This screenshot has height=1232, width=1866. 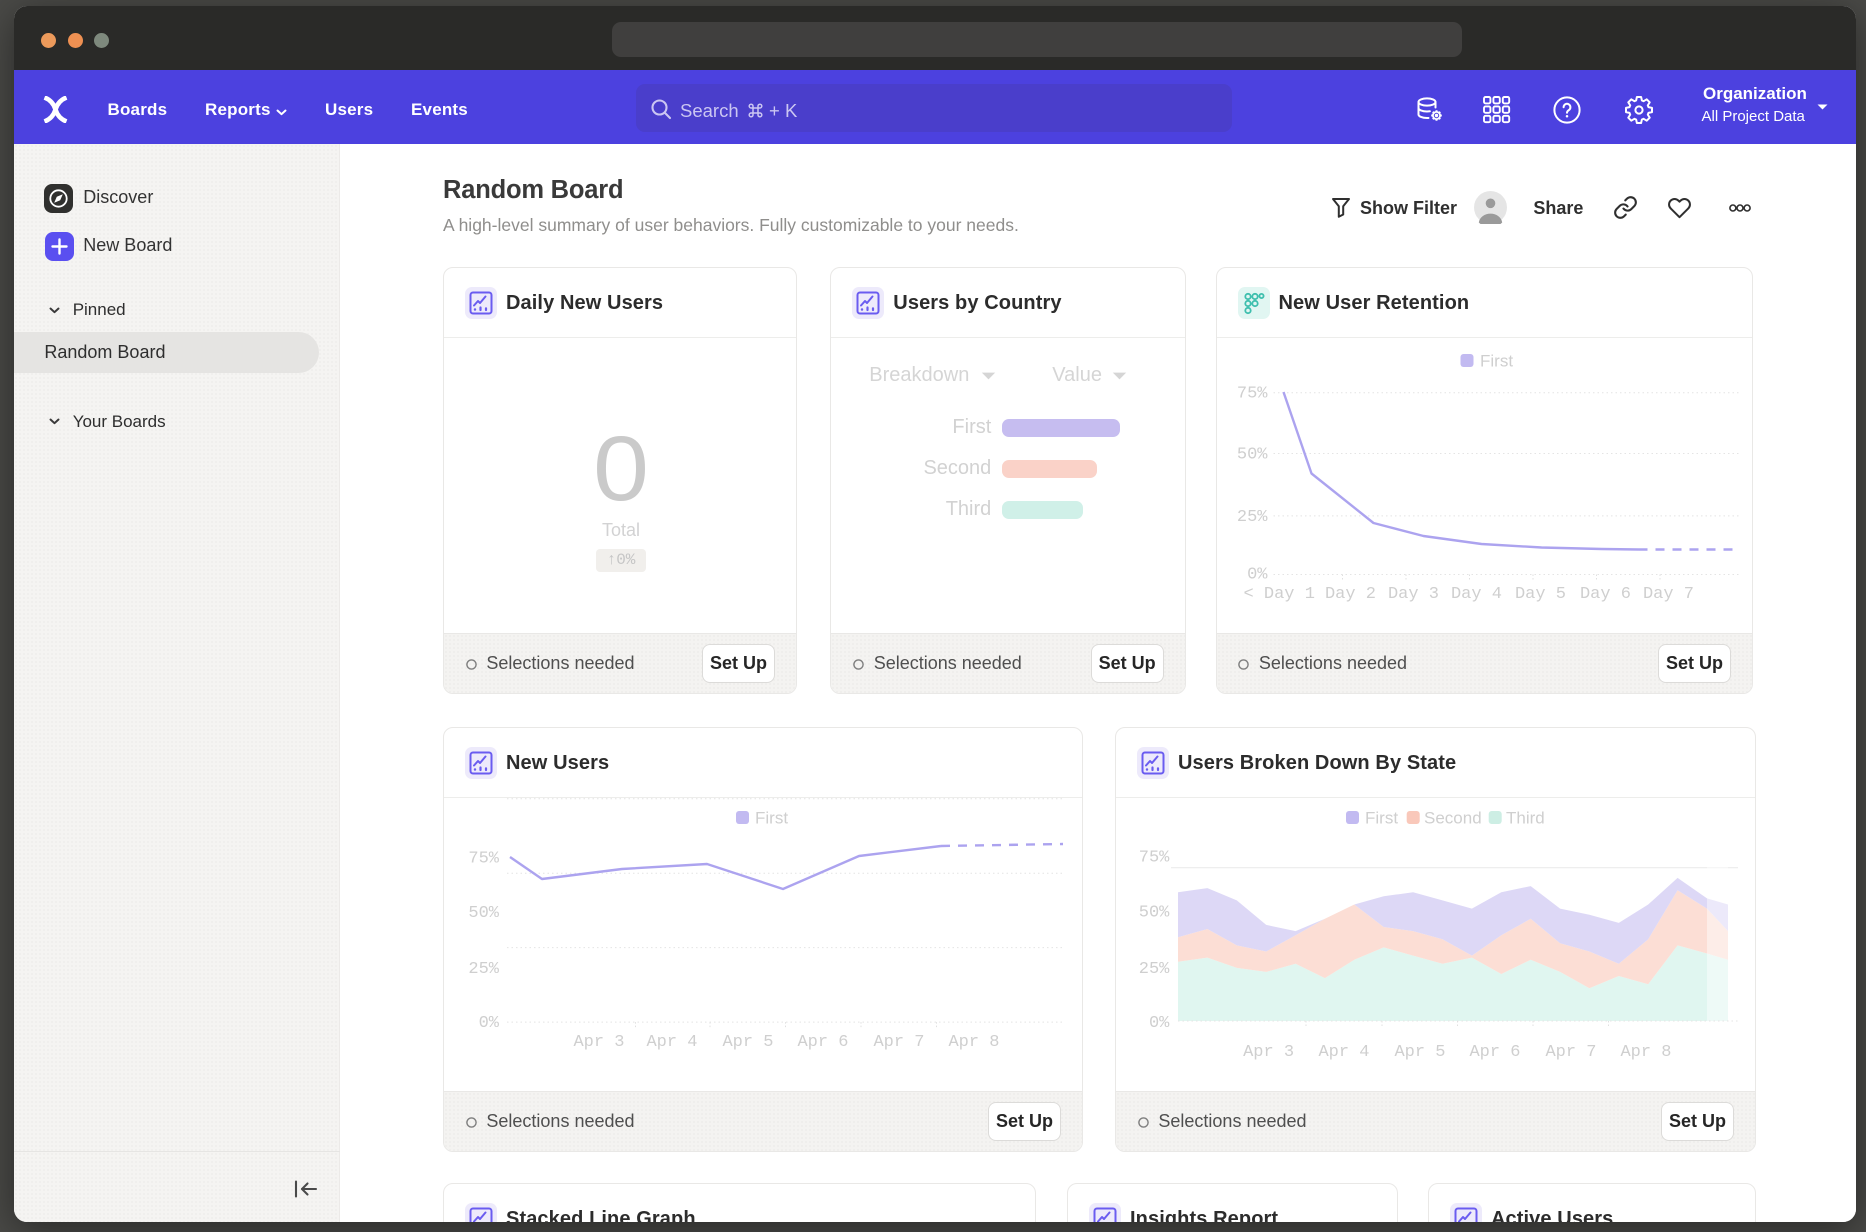 What do you see at coordinates (1604, 594) in the screenshot?
I see `svg-text: Day 6` at bounding box center [1604, 594].